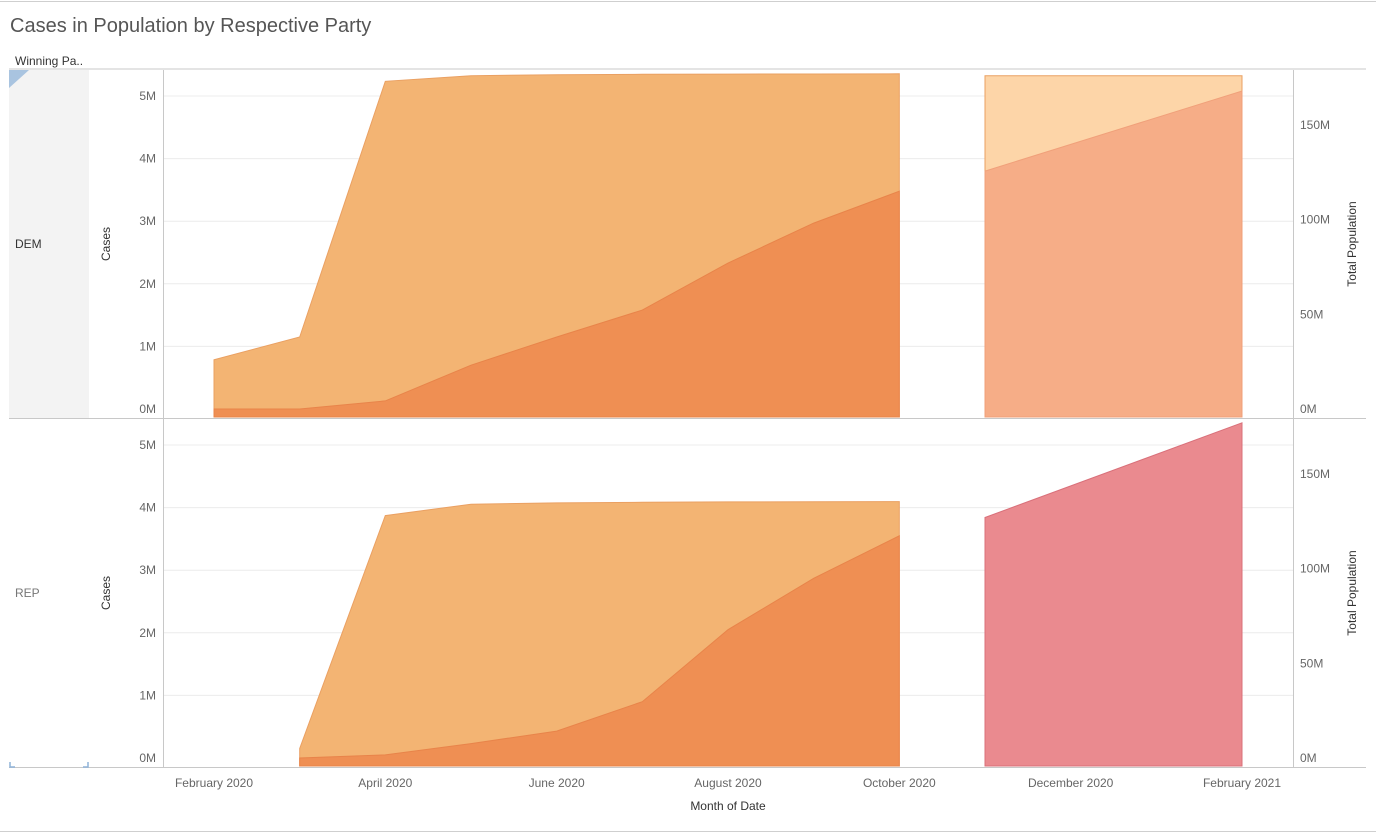  What do you see at coordinates (49, 244) in the screenshot?
I see `dem-row-header-panel` at bounding box center [49, 244].